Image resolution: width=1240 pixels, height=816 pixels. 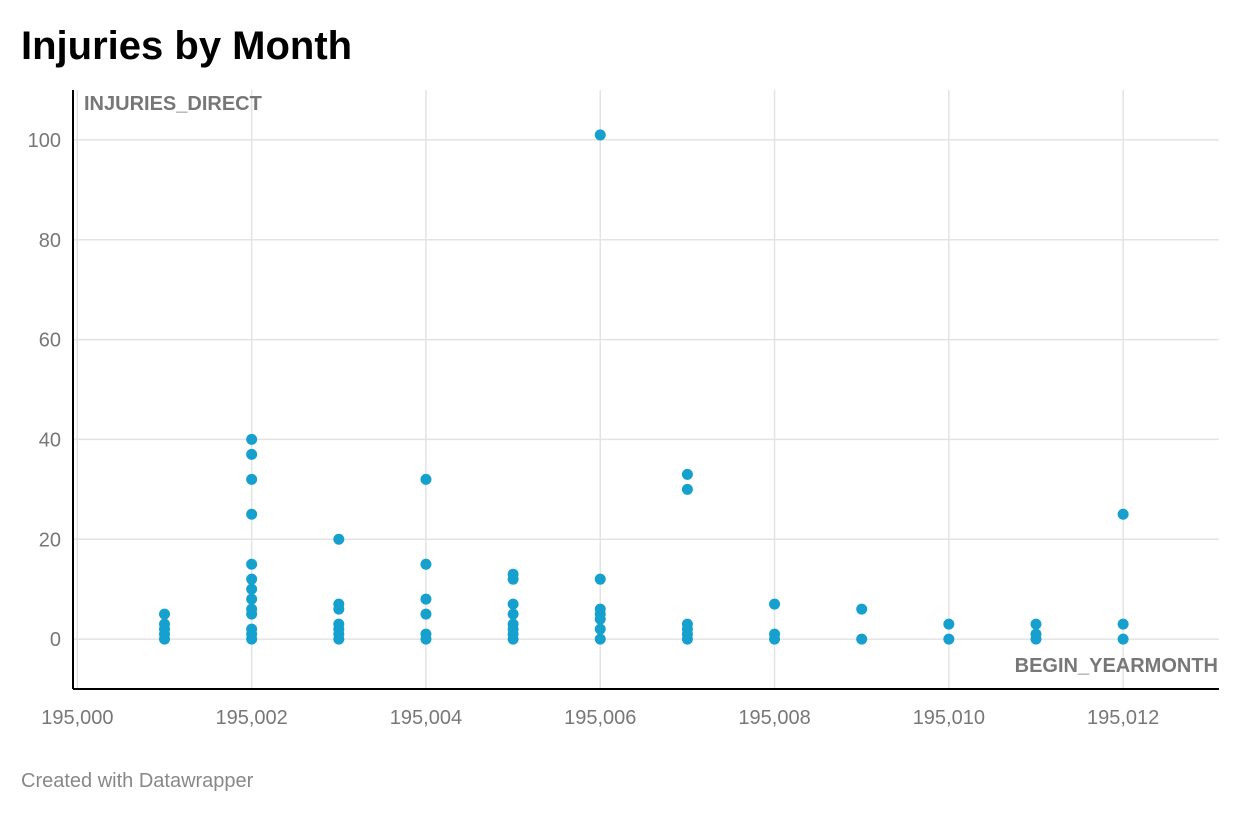 What do you see at coordinates (77, 718) in the screenshot?
I see `x-tick-label: 195,000` at bounding box center [77, 718].